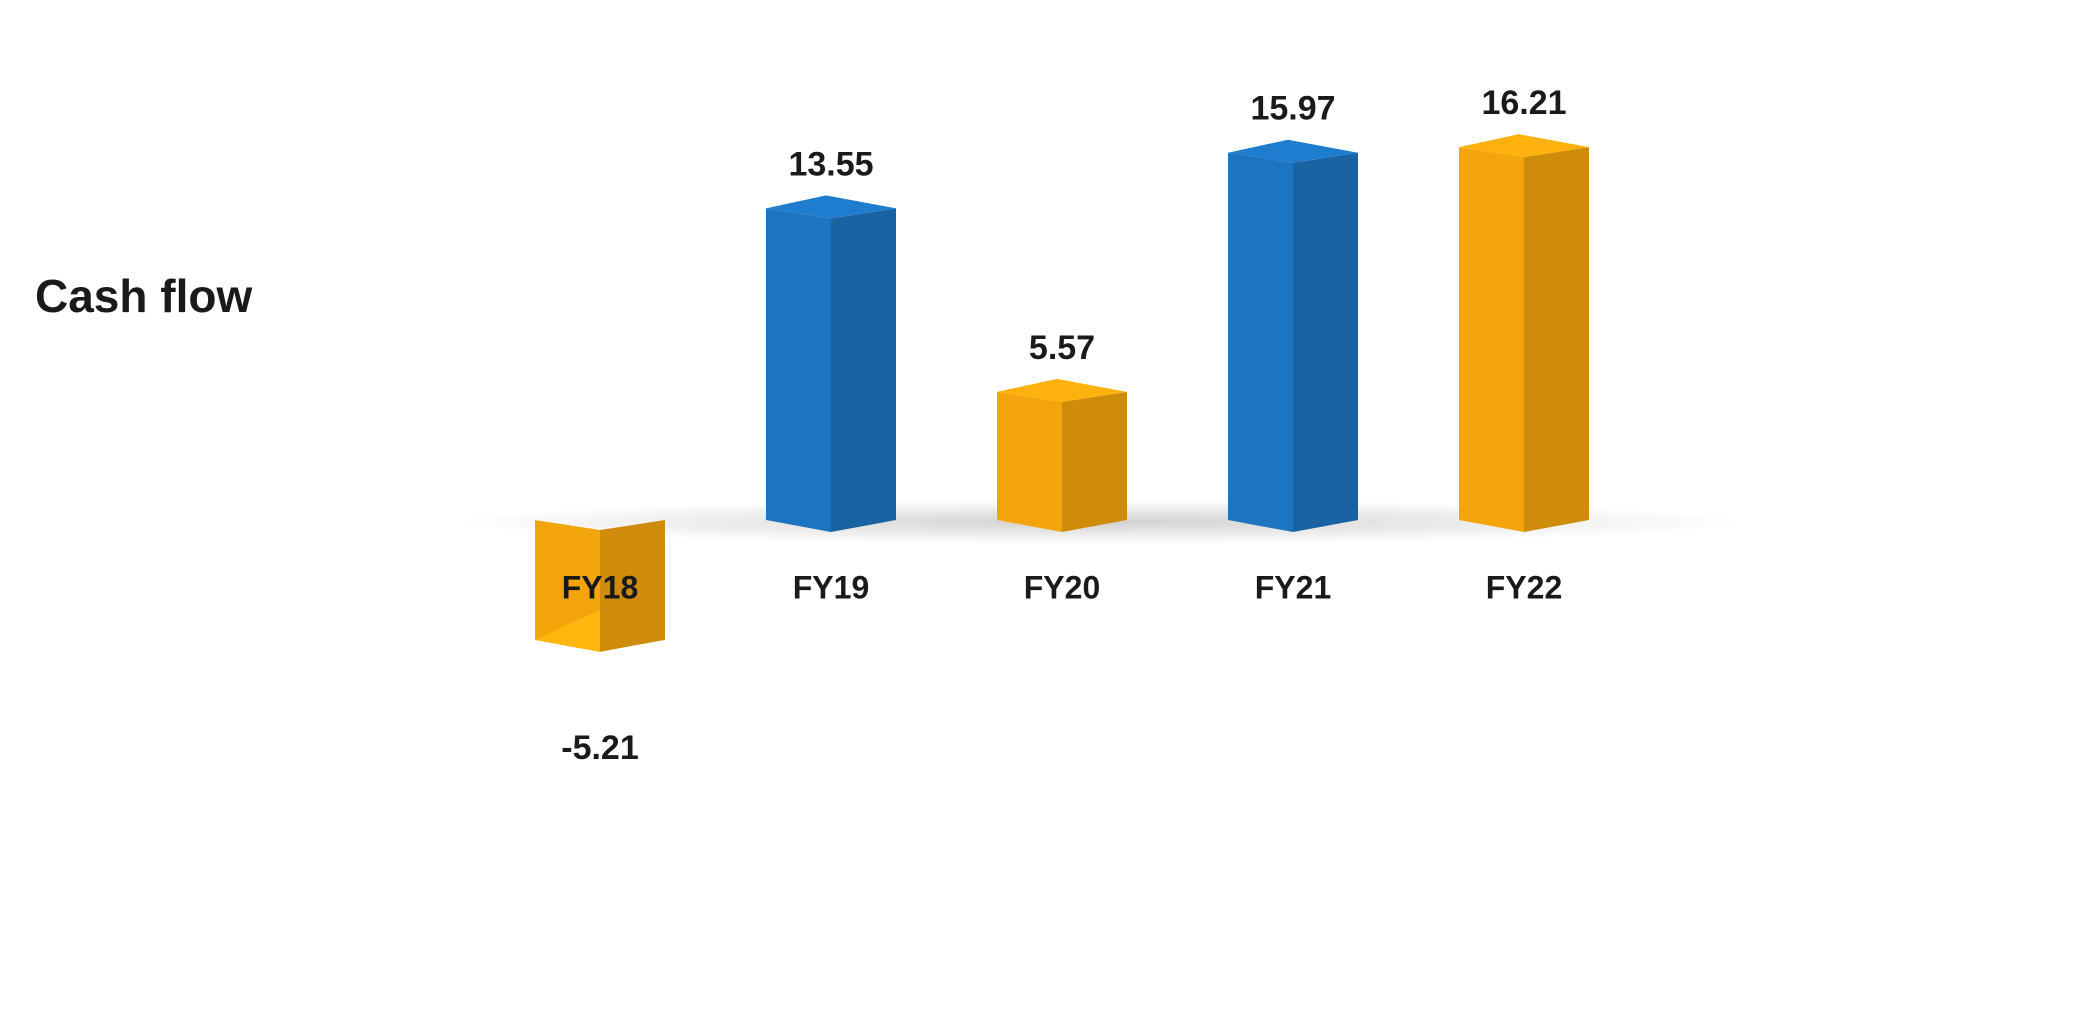  I want to click on value-label: 5.57, so click(1062, 348).